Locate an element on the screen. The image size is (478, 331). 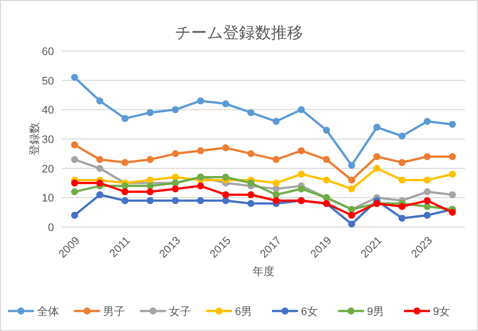
legend-label: 6男 is located at coordinates (243, 312).